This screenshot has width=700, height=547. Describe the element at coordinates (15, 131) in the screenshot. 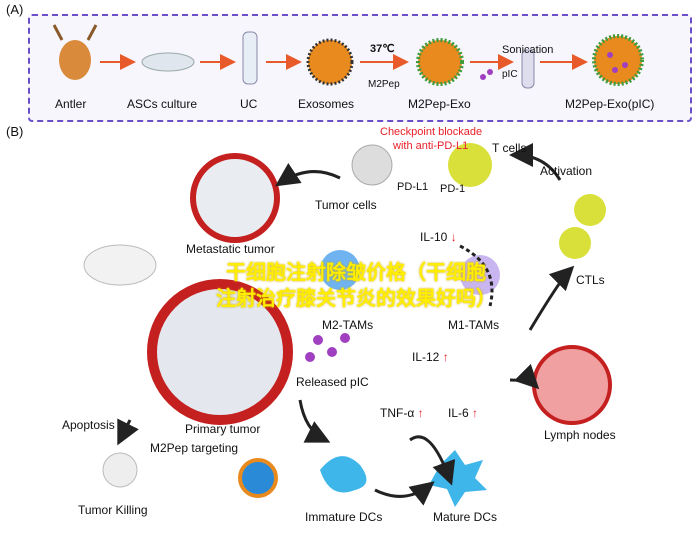

I see `panel-b-label: (B)` at that location.